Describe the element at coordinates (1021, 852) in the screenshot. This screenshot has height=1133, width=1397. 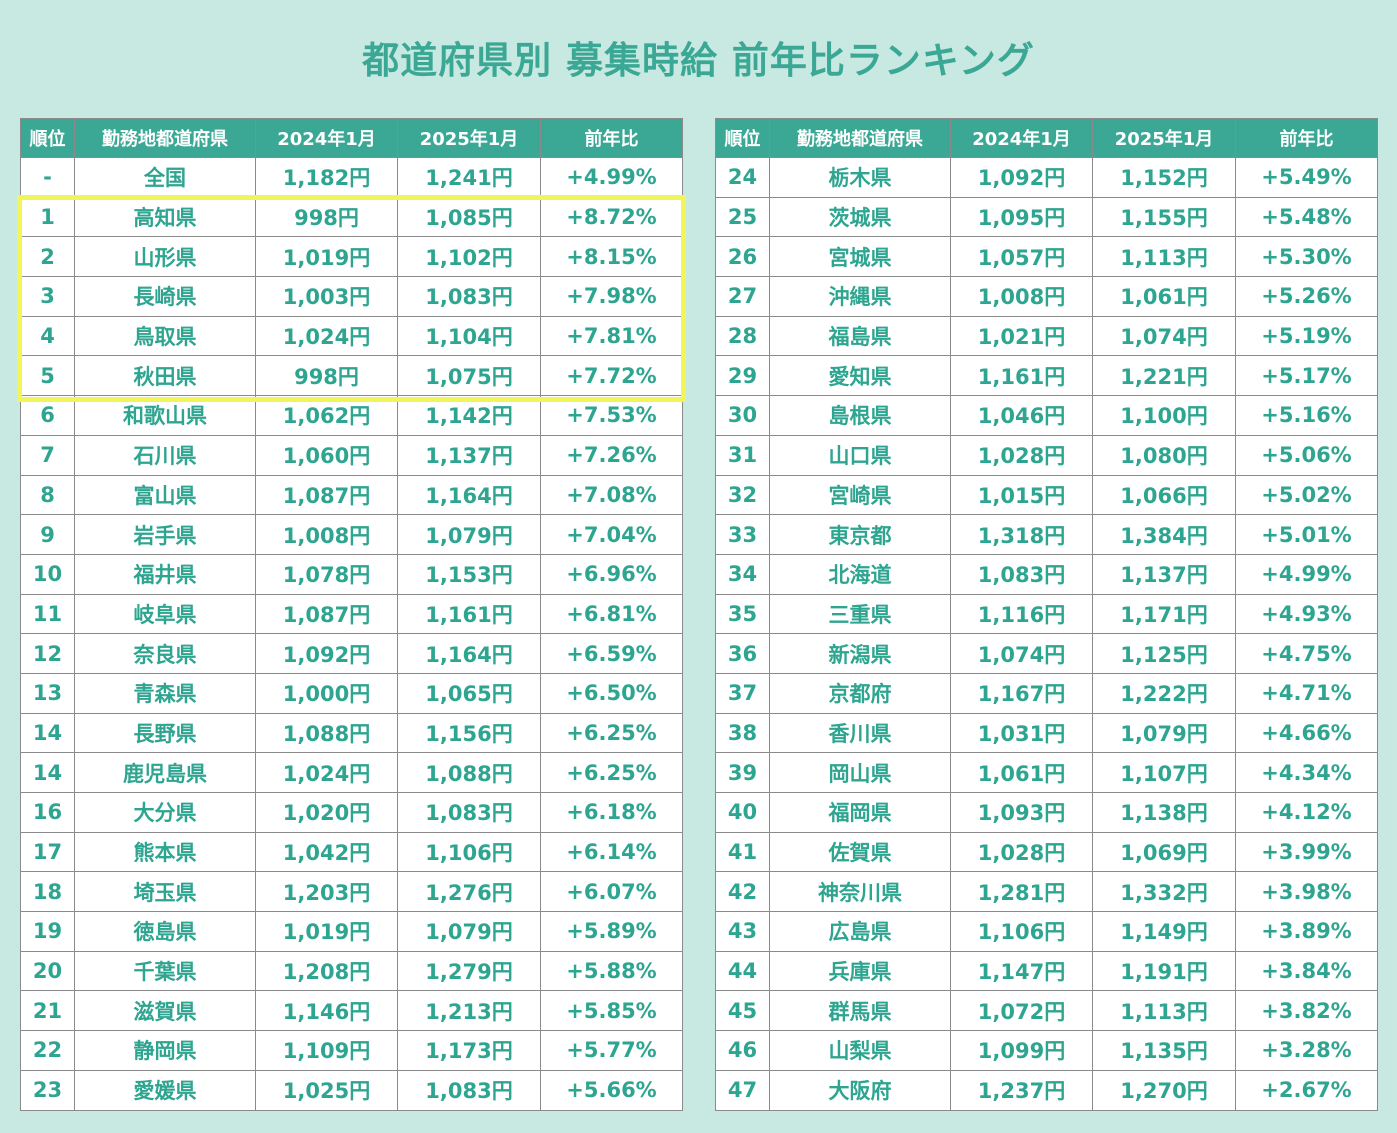
I see `wage-2024-cell: 1,028円` at that location.